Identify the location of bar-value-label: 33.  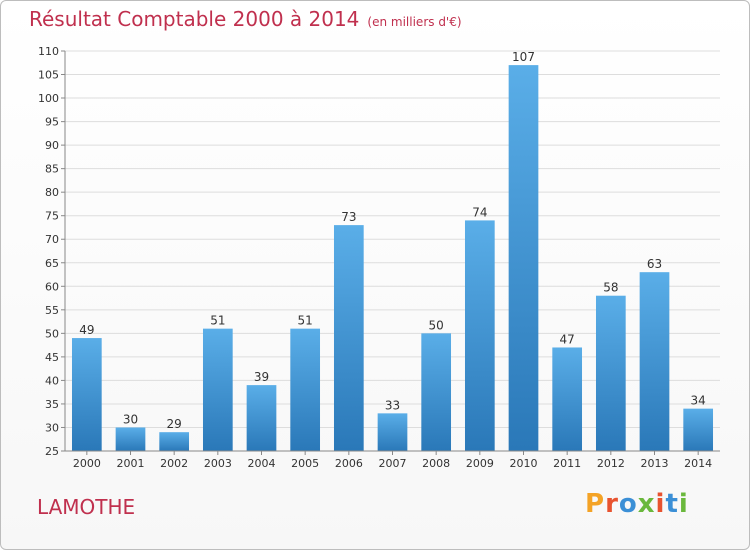
(392, 405).